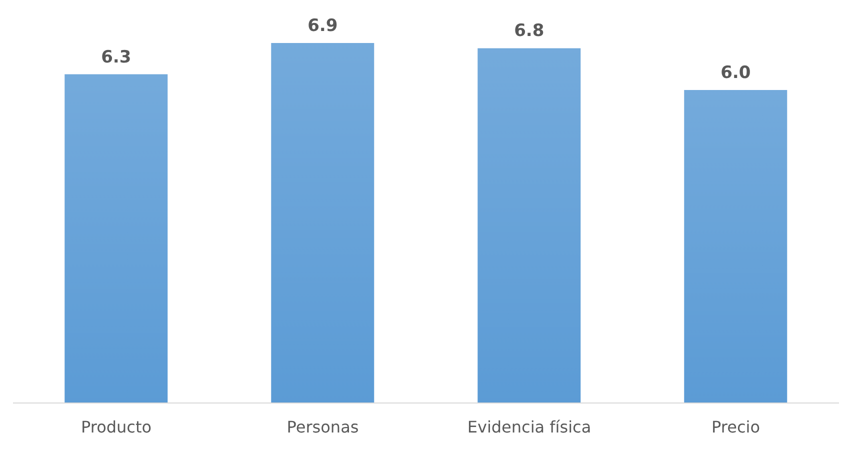 The width and height of the screenshot is (852, 450). What do you see at coordinates (322, 426) in the screenshot?
I see `x-tick-label: Personas` at bounding box center [322, 426].